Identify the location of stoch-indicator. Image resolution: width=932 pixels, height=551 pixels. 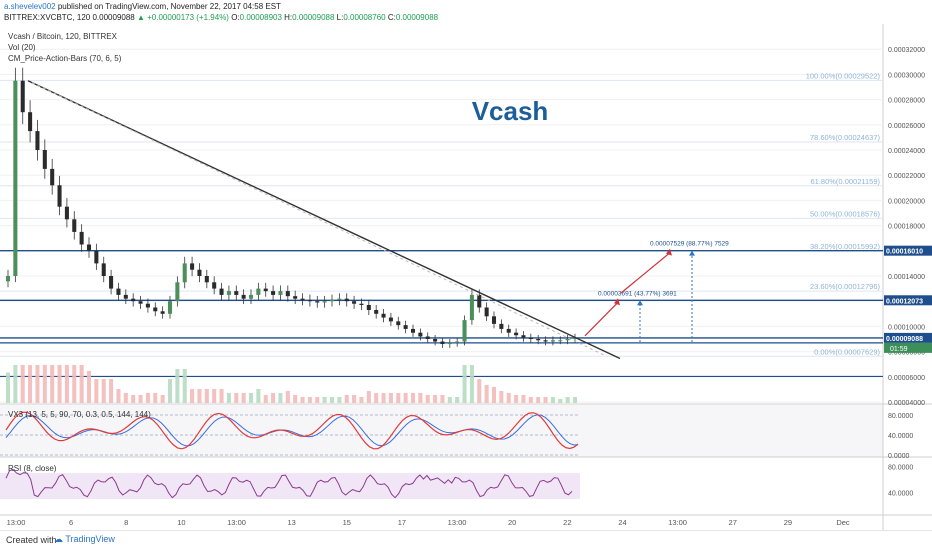
(290, 433).